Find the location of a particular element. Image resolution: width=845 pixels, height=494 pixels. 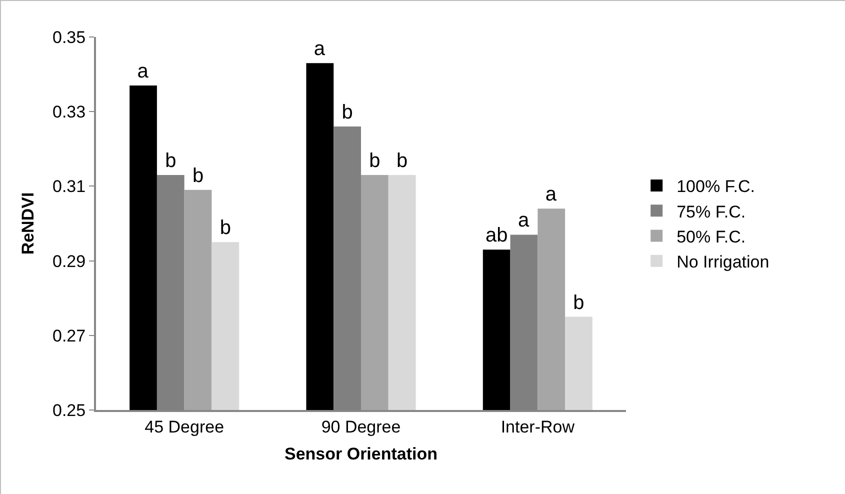

y-tick-label: 0.27 is located at coordinates (69, 336).